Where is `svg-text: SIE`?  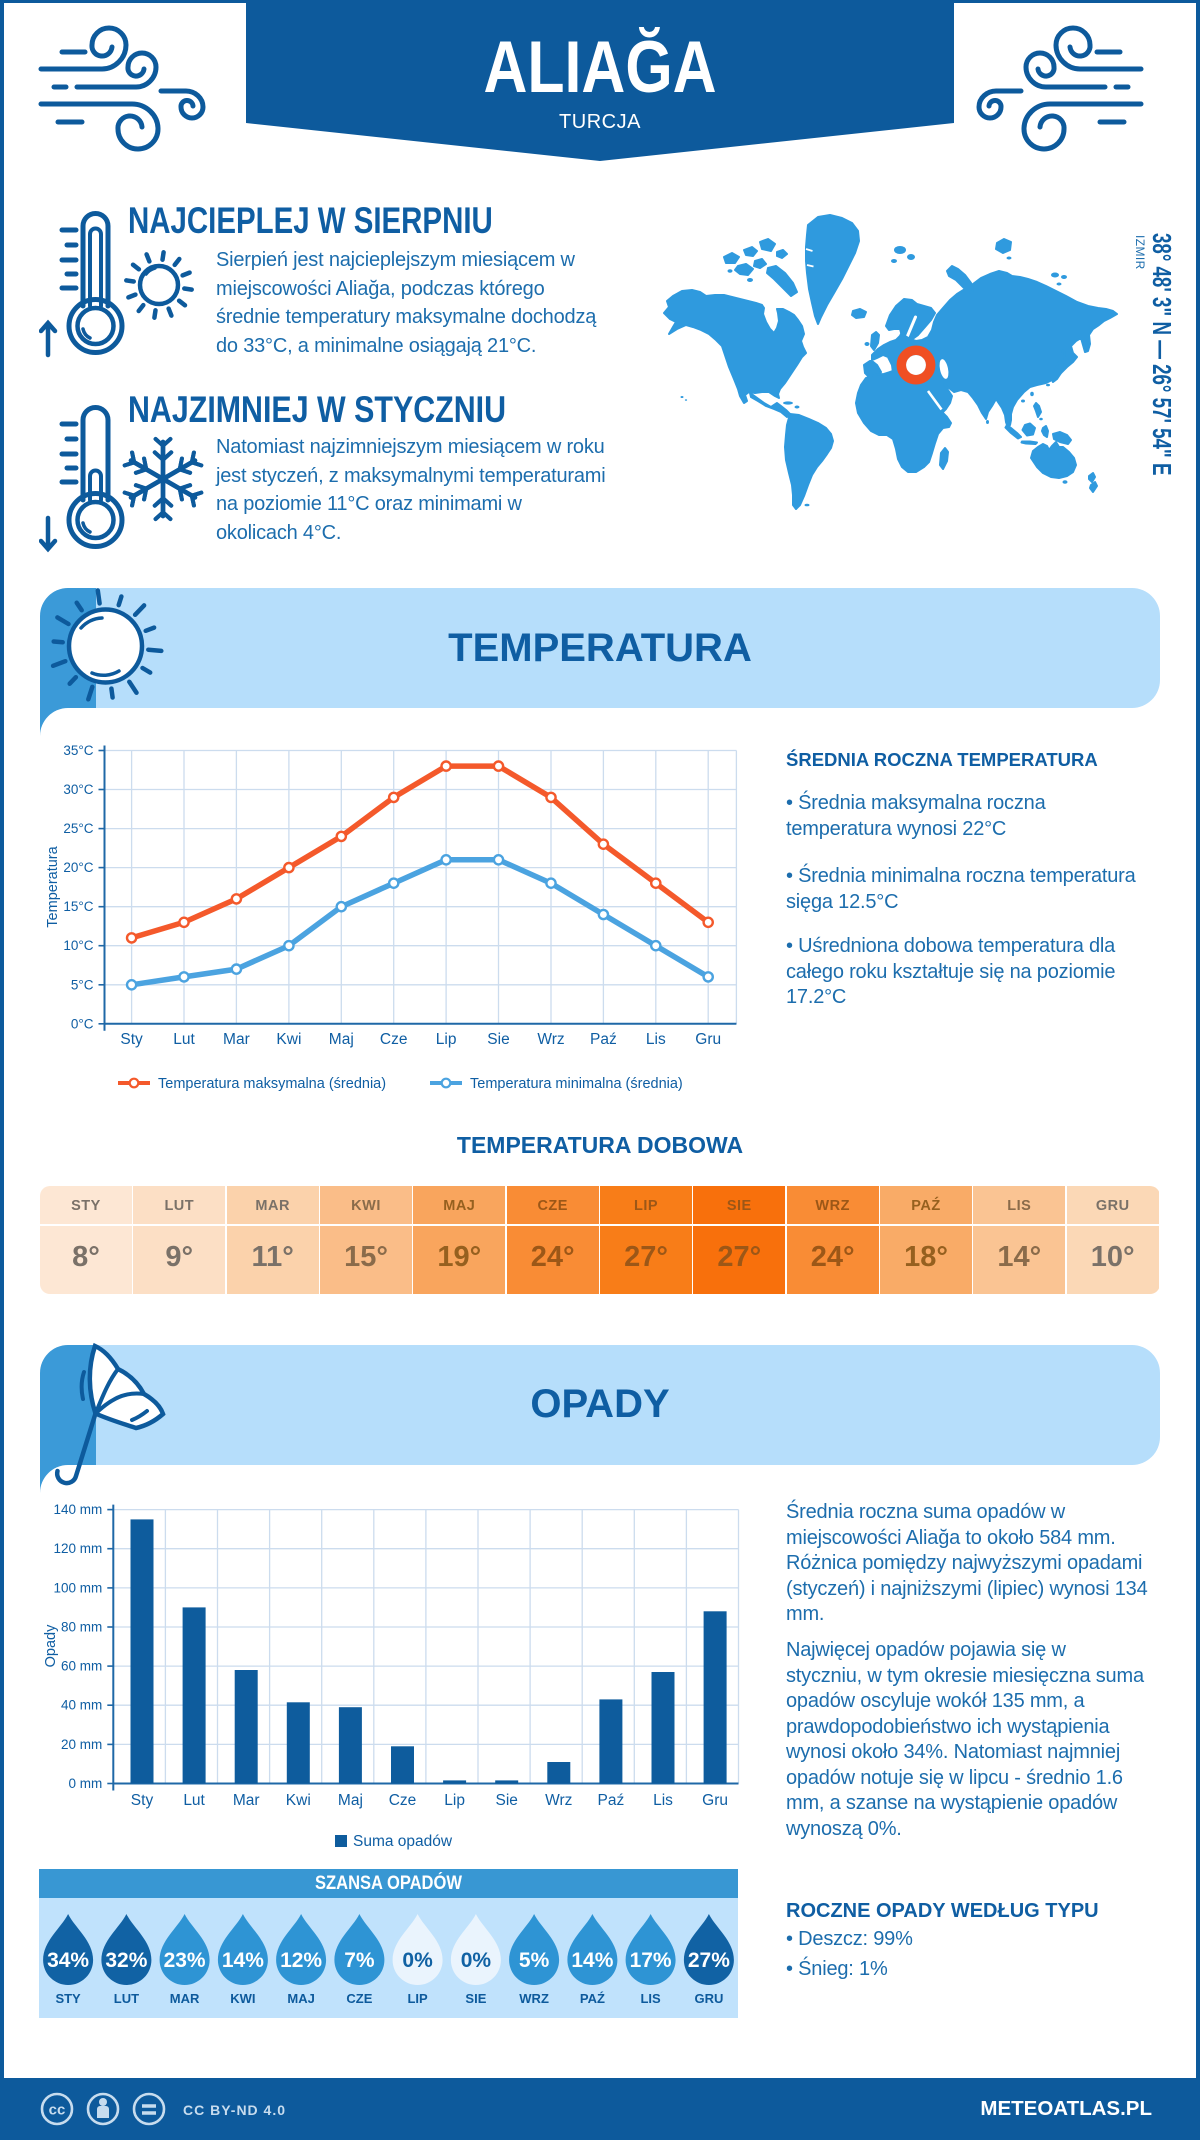
svg-text: SIE is located at coordinates (475, 1998).